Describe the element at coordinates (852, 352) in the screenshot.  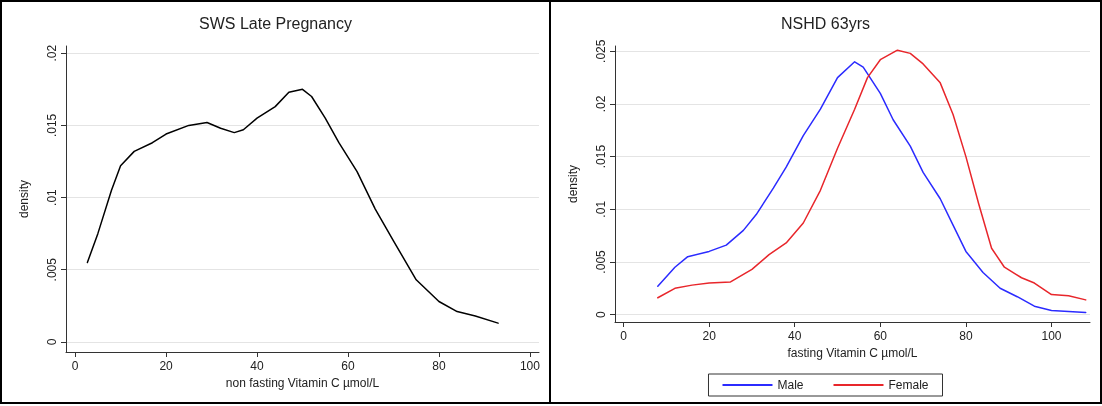
I see `x-axis-title: fasting Vitamin C µmol/L` at that location.